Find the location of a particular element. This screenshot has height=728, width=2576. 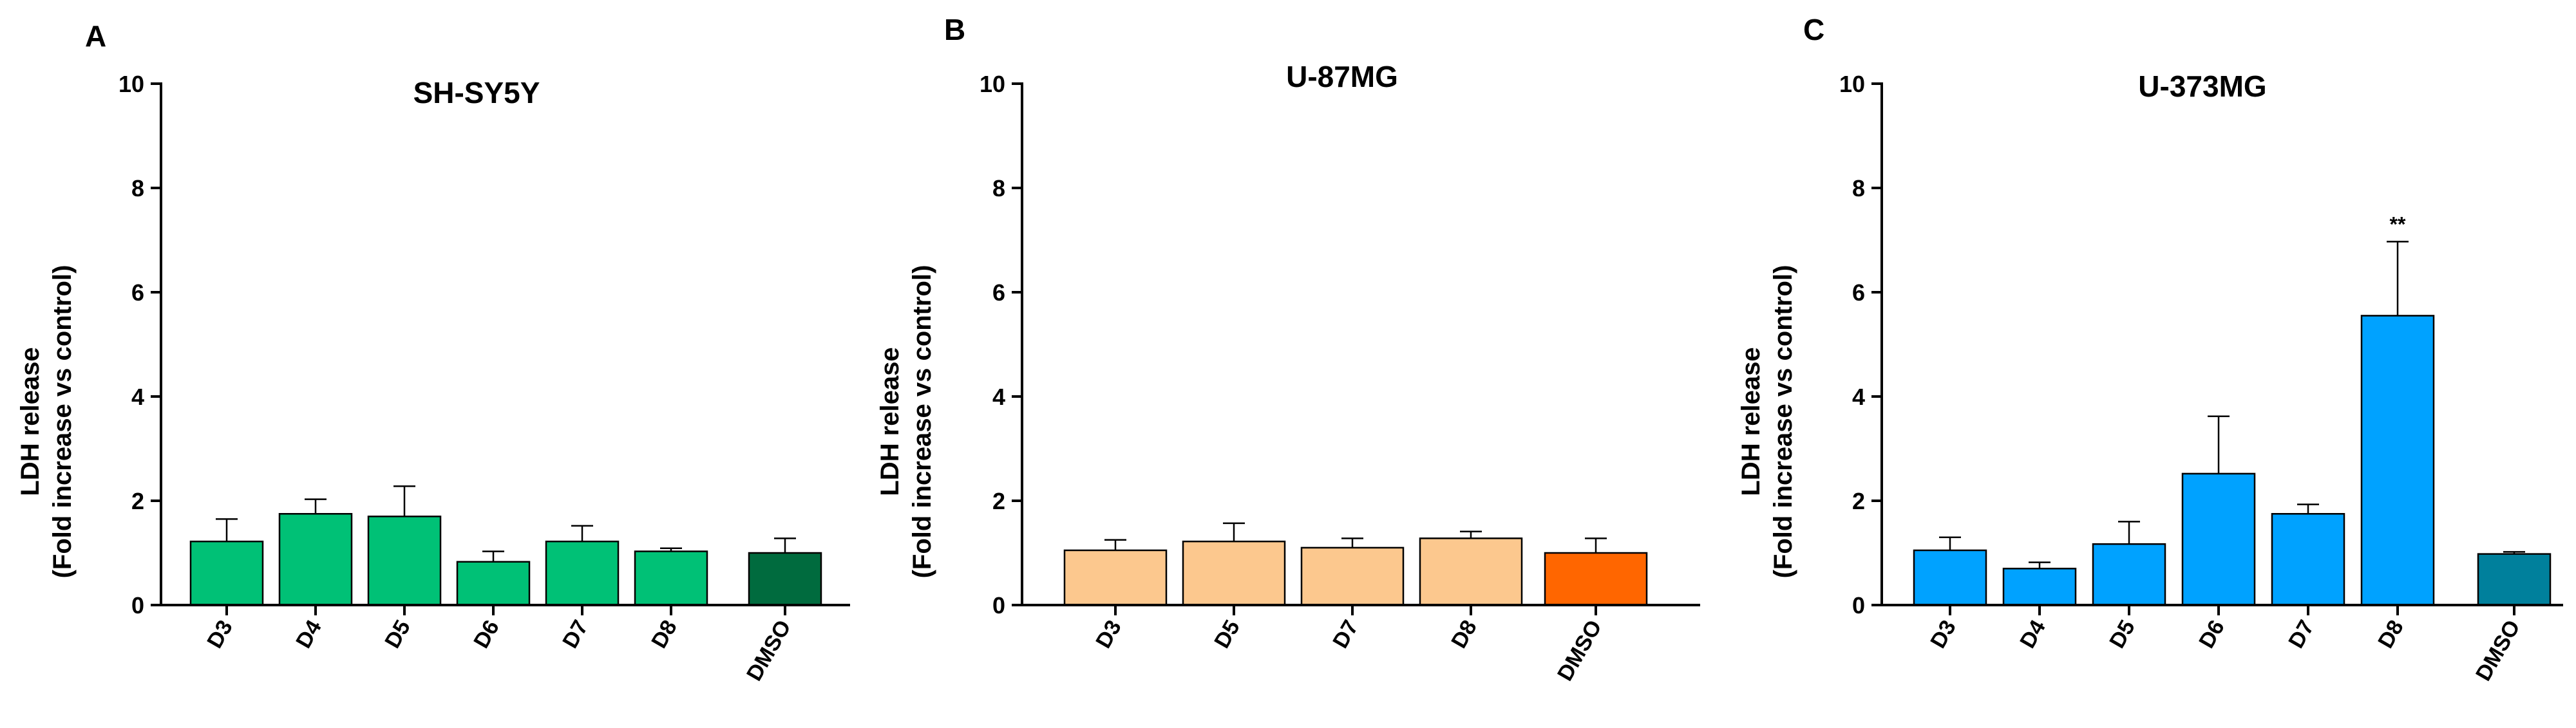

x-axis: D3 D5 D7 D8 DMSO is located at coordinates (1349, 650).